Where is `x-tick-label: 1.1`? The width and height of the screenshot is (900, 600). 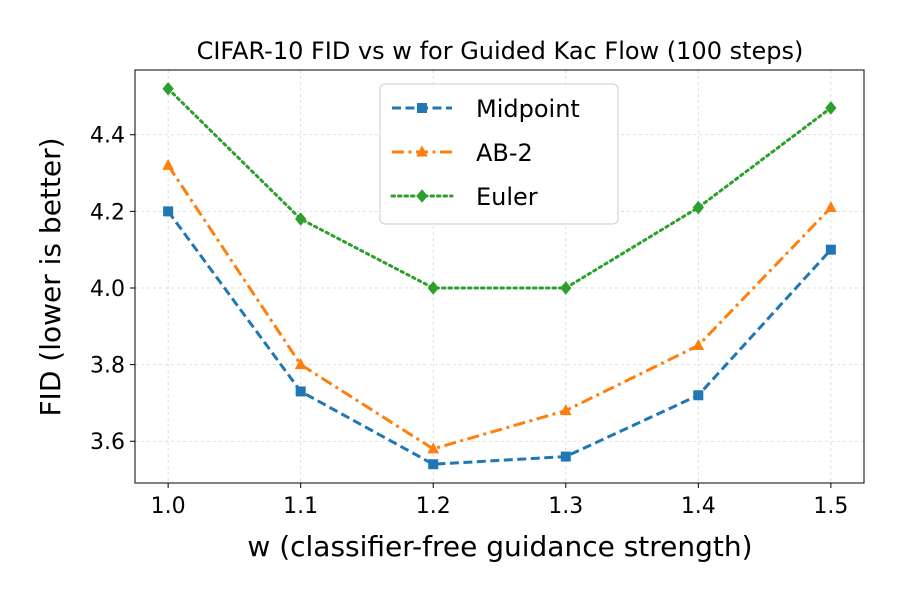 x-tick-label: 1.1 is located at coordinates (300, 506).